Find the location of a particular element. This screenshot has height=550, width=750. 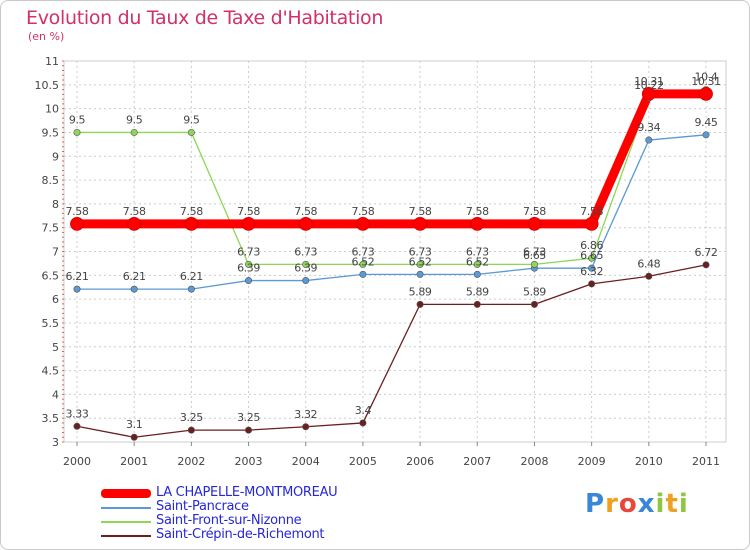

legend-swatch-chapelle is located at coordinates (126, 493).